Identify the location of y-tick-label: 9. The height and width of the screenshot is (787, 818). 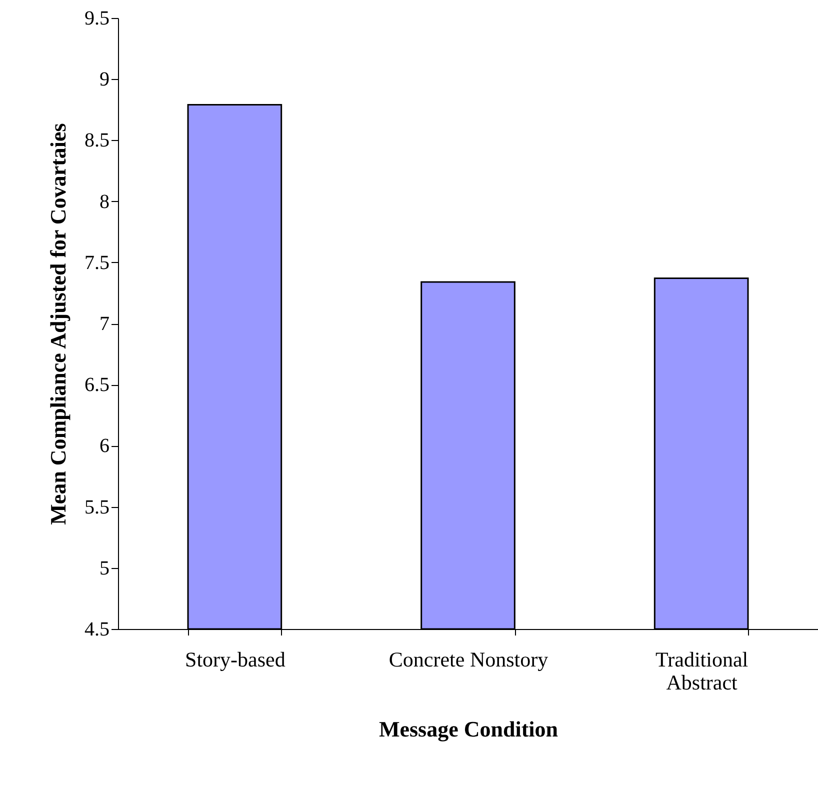
(105, 79).